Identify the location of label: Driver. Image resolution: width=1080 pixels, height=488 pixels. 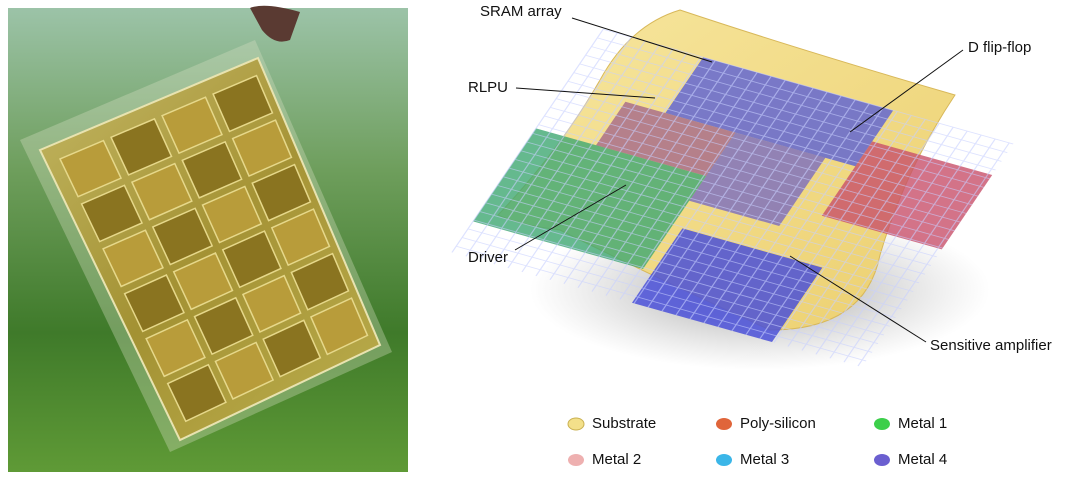
(488, 257).